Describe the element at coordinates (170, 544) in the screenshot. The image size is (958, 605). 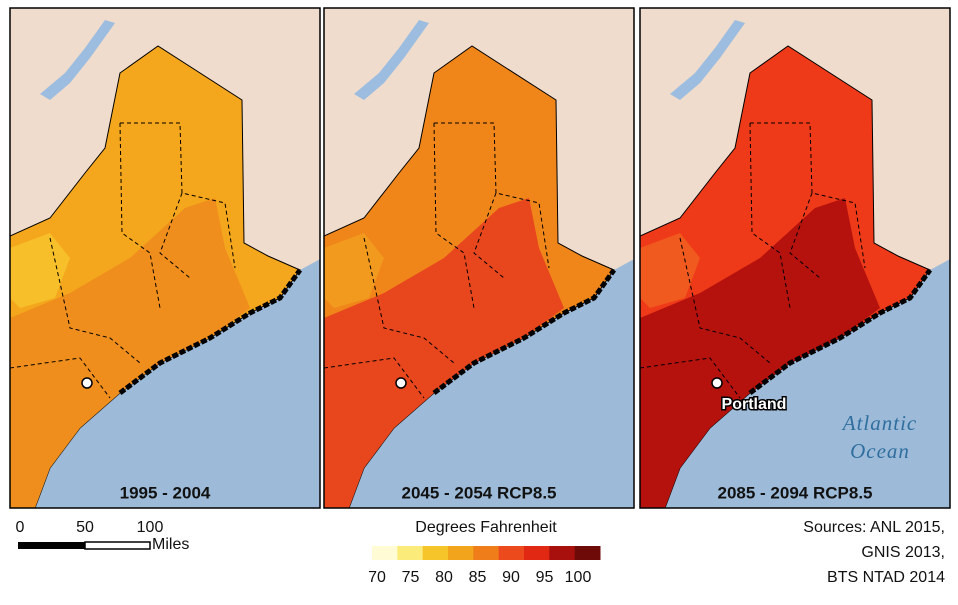
I see `scale-unit: Miles` at that location.